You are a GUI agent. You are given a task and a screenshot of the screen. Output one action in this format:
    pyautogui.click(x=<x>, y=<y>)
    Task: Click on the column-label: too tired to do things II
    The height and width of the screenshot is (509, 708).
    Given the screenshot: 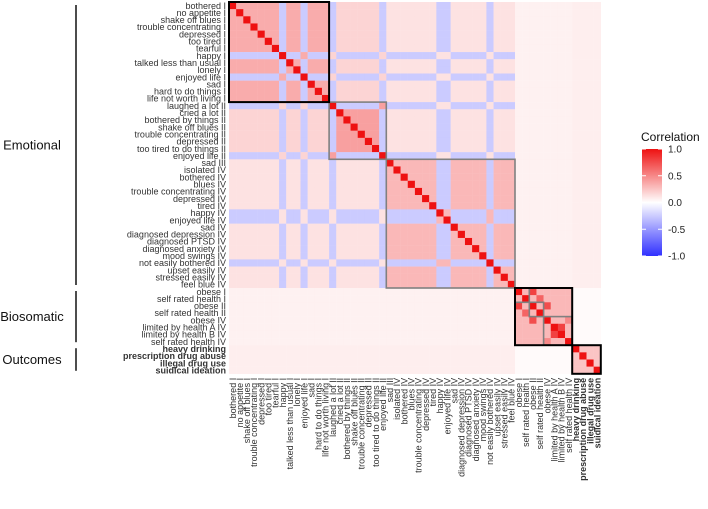 What is the action you would take?
    pyautogui.click(x=376, y=422)
    